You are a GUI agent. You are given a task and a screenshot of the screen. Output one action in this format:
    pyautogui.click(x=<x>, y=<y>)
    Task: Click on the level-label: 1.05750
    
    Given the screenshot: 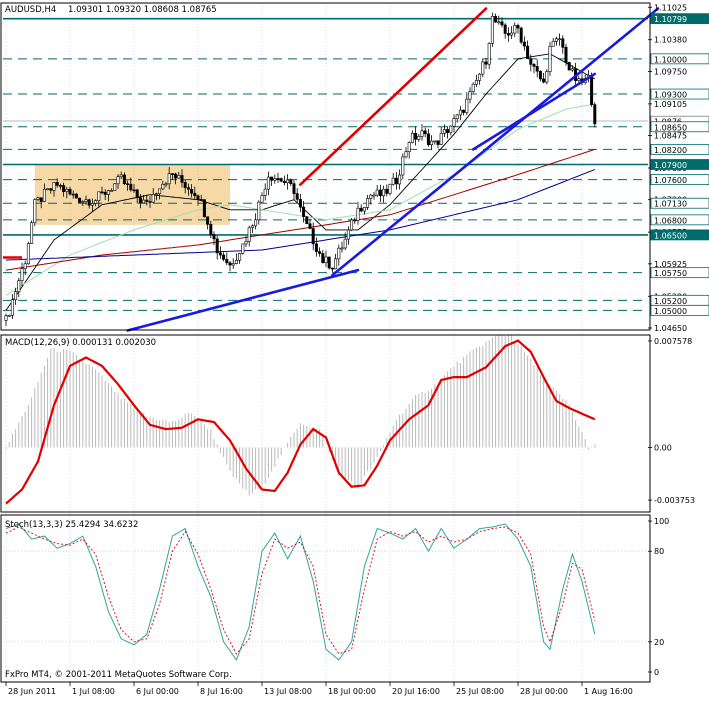 What is the action you would take?
    pyautogui.click(x=670, y=273)
    